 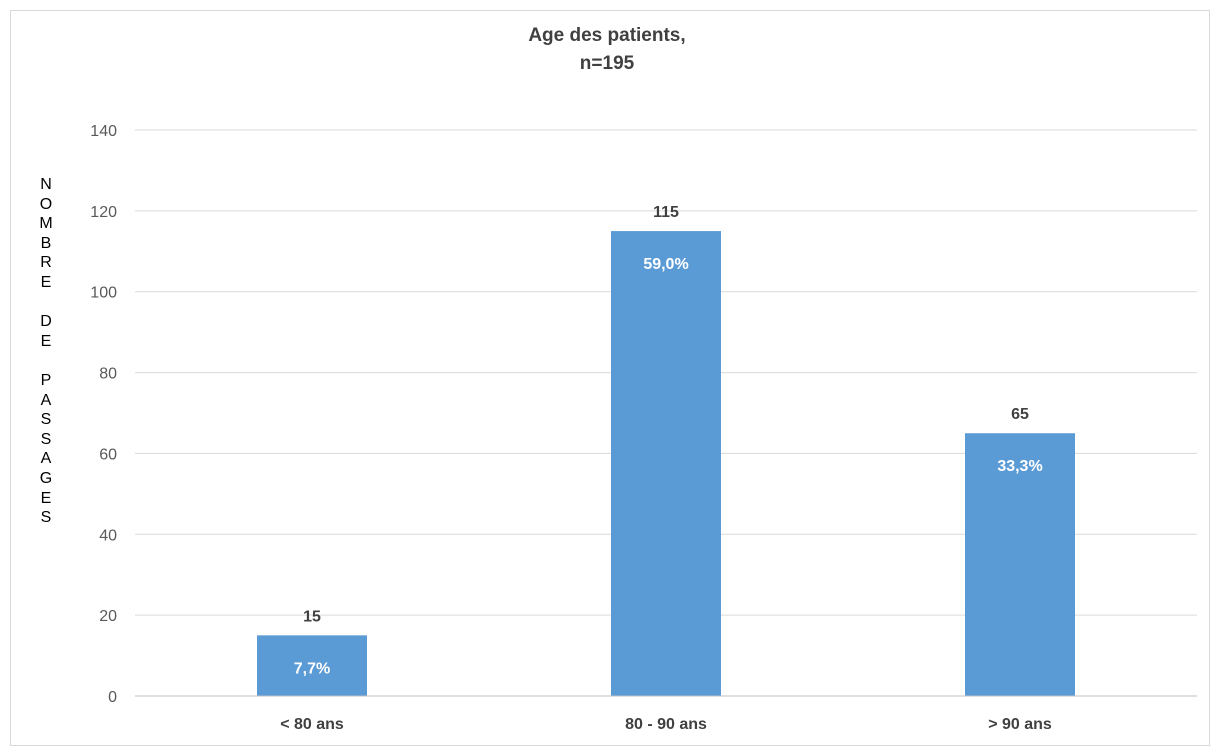 I want to click on data-label: 65, so click(x=1020, y=414).